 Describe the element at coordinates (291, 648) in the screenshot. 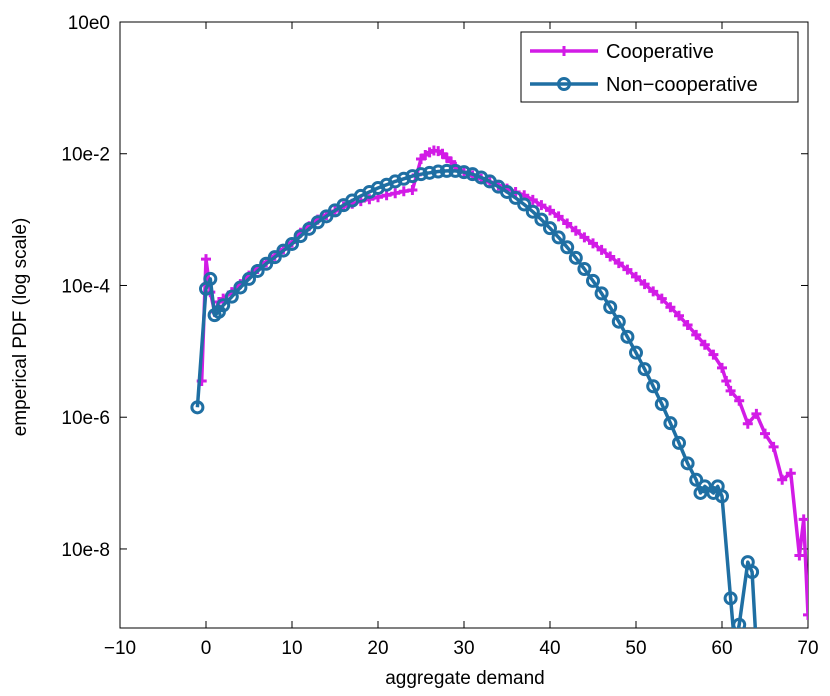

I see `x-tick-label: 10` at that location.